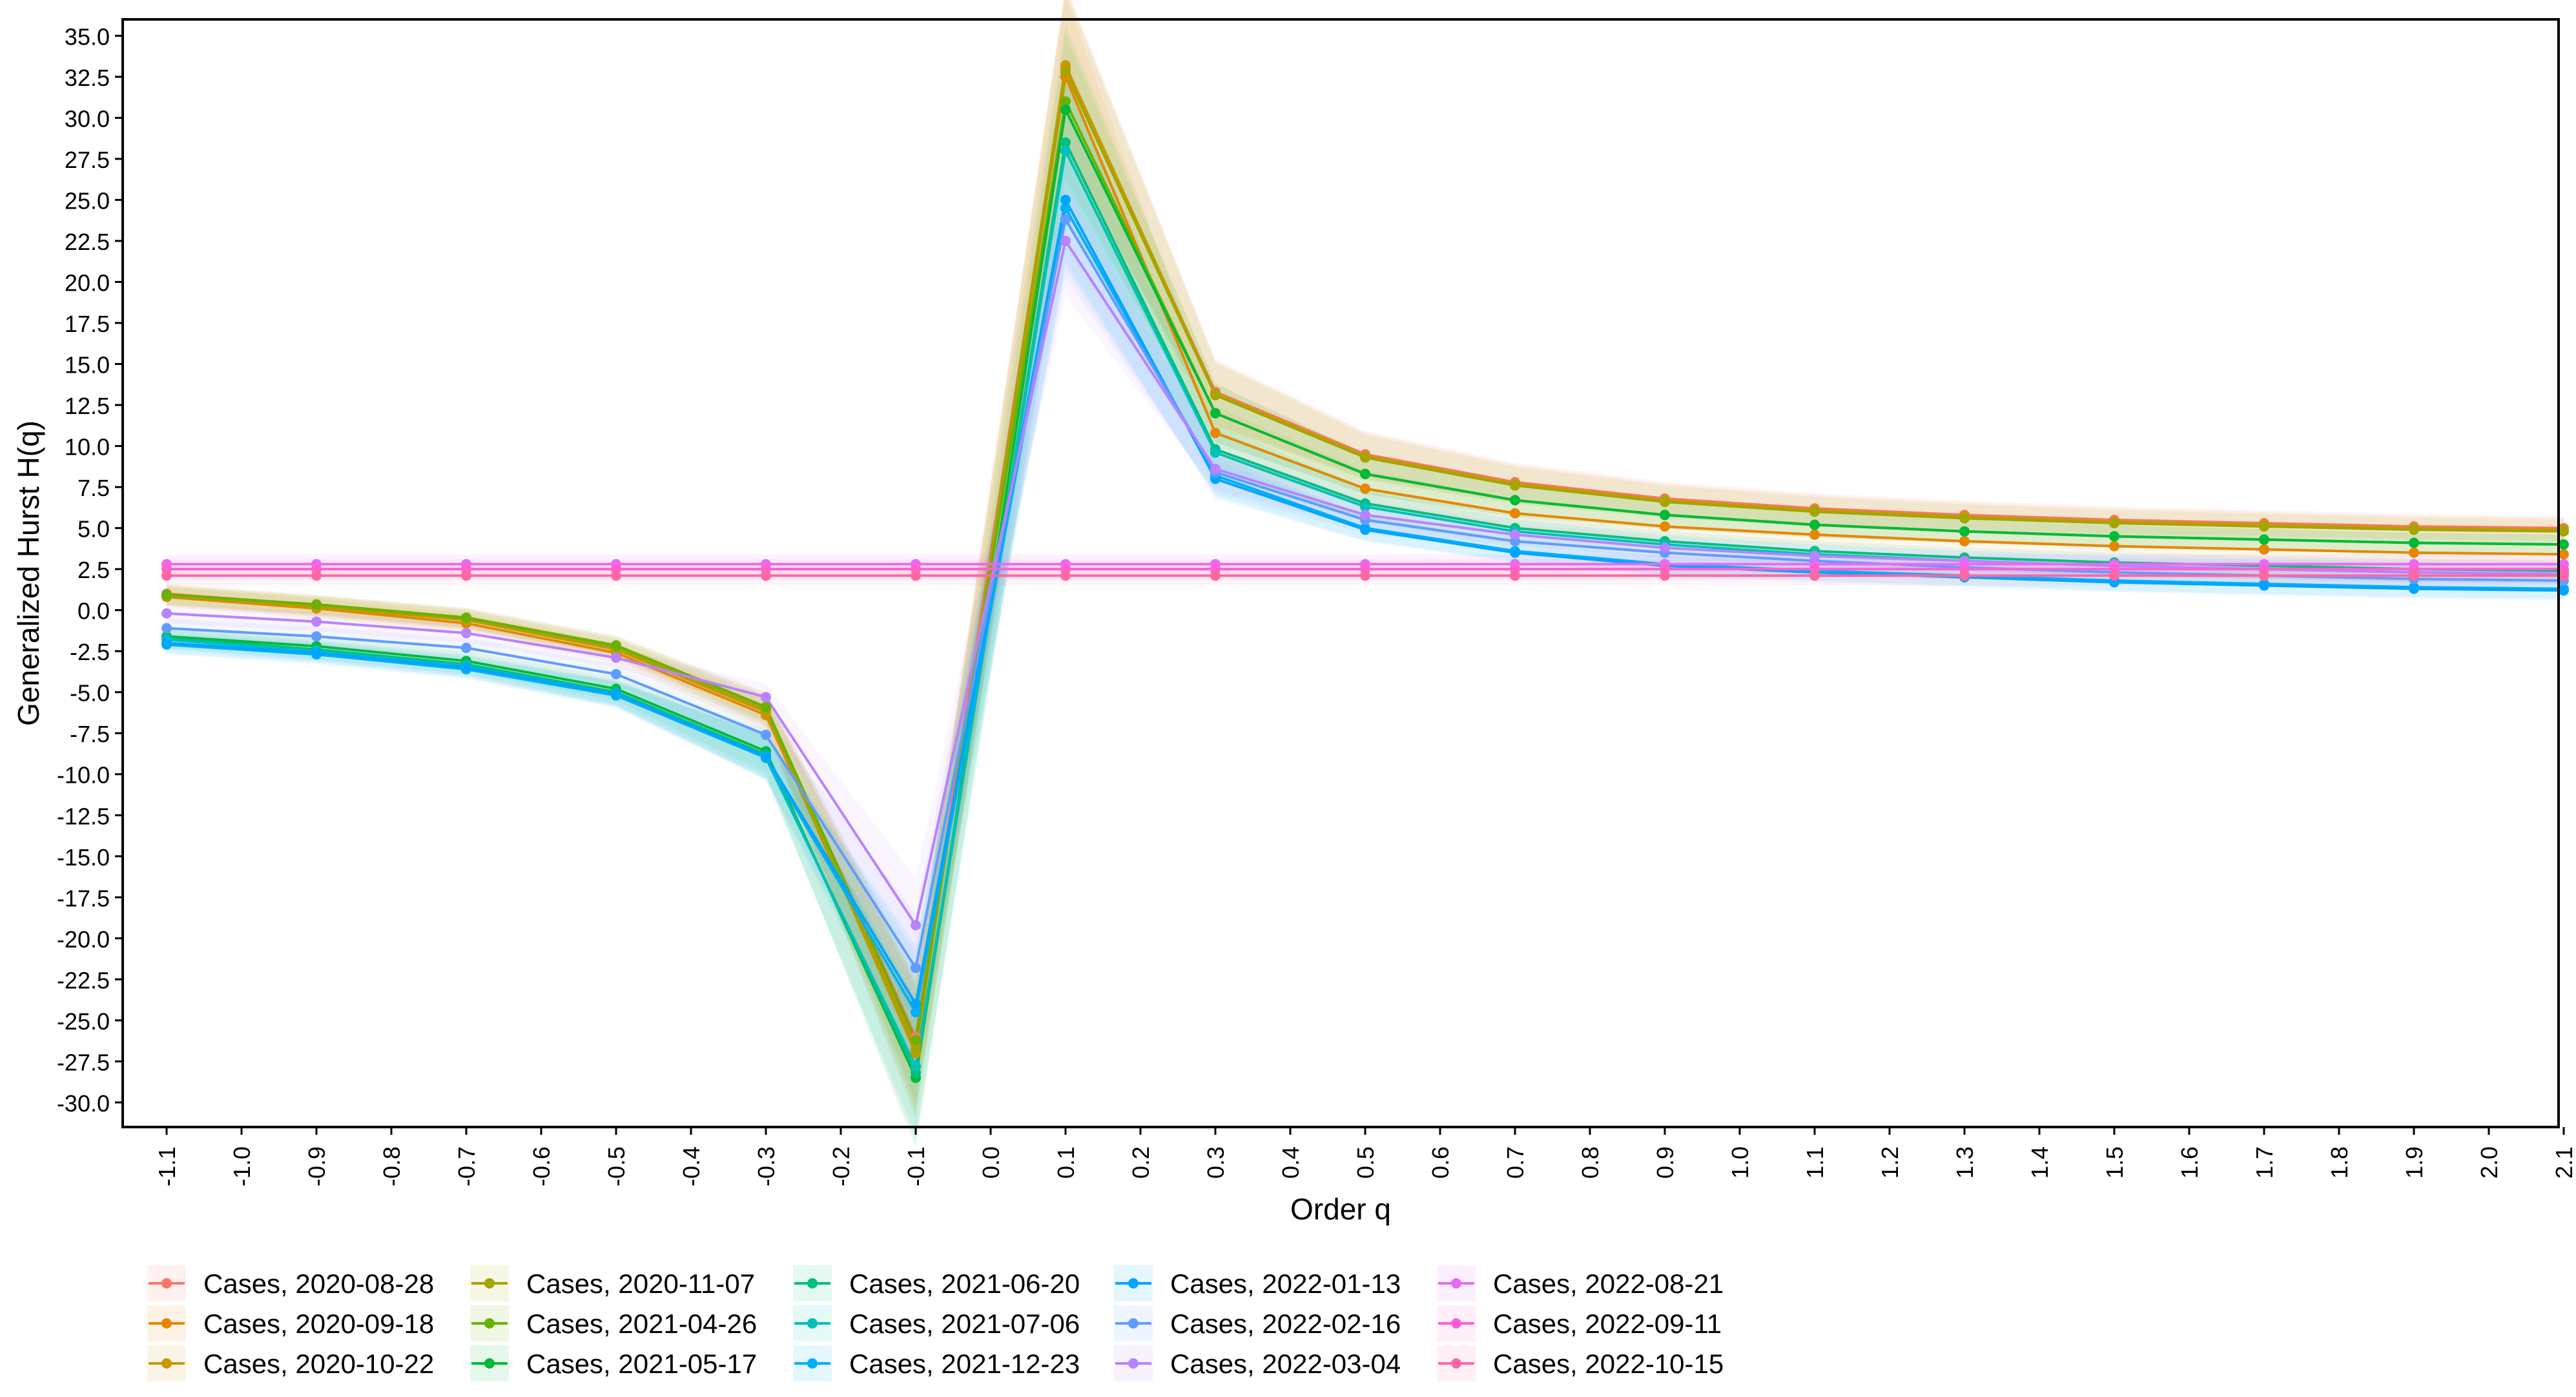 The height and width of the screenshot is (1397, 2576). What do you see at coordinates (1607, 1324) in the screenshot?
I see `legend-label-13: Cases, 2022-09-11` at bounding box center [1607, 1324].